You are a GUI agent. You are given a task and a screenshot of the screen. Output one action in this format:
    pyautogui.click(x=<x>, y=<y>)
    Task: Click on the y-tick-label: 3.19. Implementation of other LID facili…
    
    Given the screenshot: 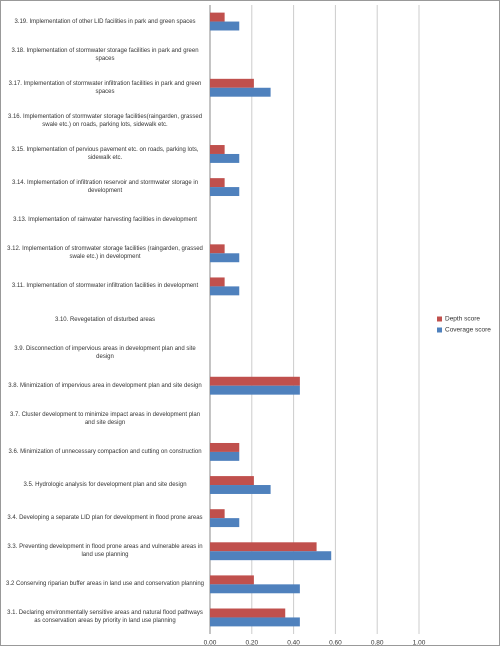 What is the action you would take?
    pyautogui.click(x=105, y=21)
    